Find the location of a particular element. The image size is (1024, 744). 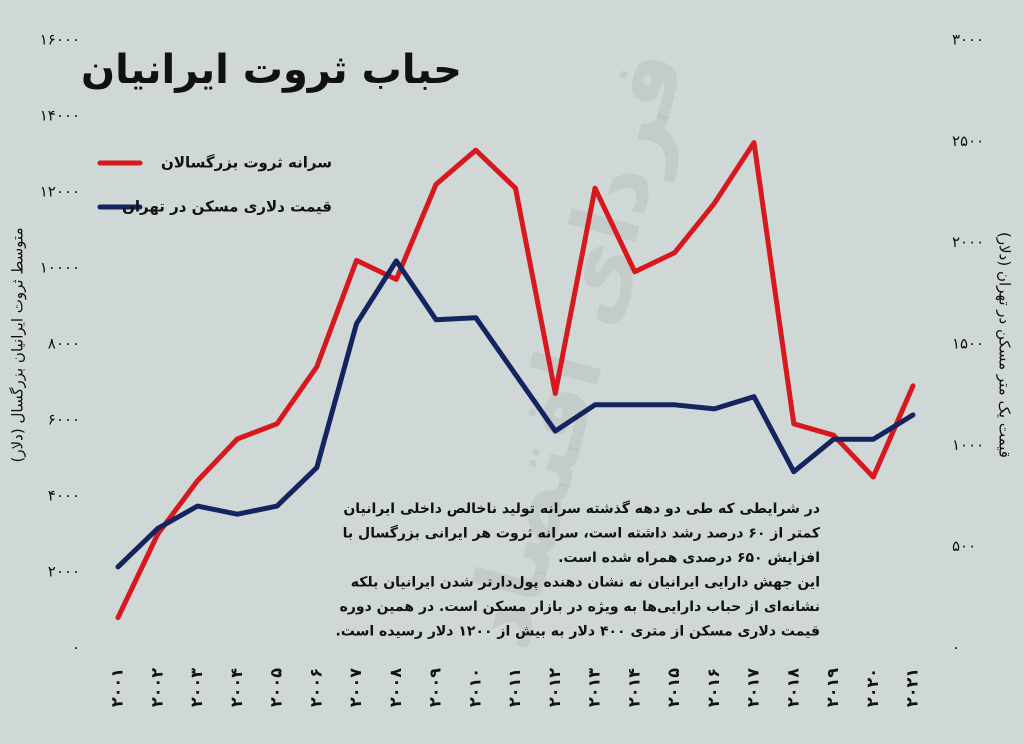

y2-tick-label: ۱۵۰۰ is located at coordinates (968, 344).